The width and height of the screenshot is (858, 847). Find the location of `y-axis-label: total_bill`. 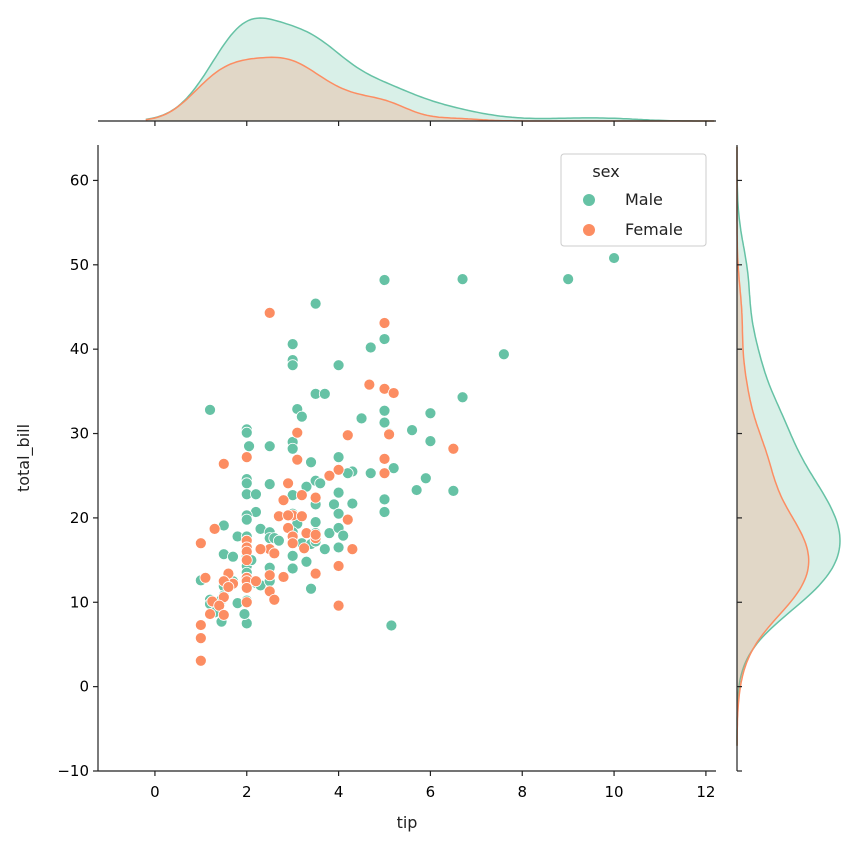

y-axis-label: total_bill is located at coordinates (24, 458).